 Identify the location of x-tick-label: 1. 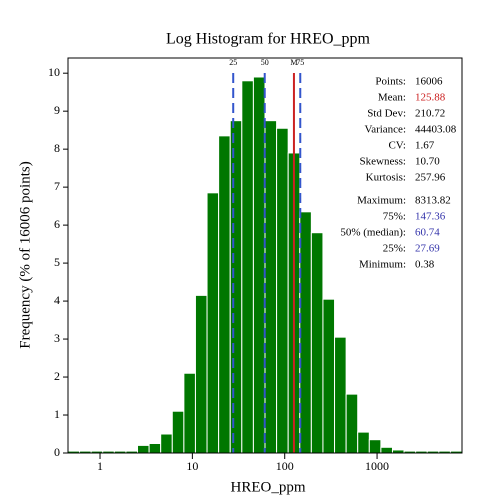
(100, 466).